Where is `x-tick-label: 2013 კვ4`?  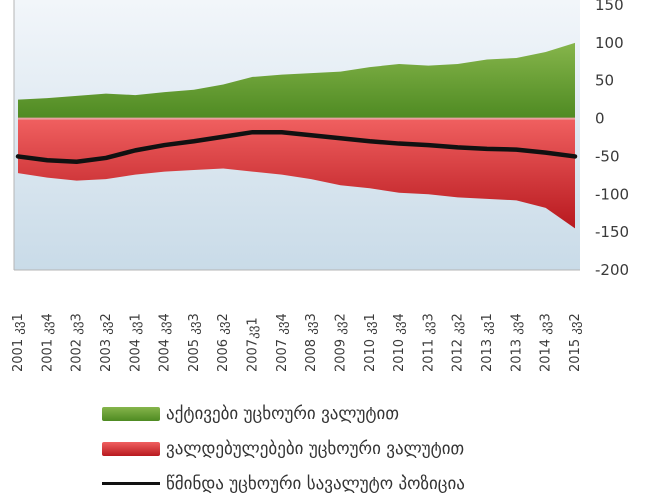 x-tick-label: 2013 კვ4 is located at coordinates (516, 342).